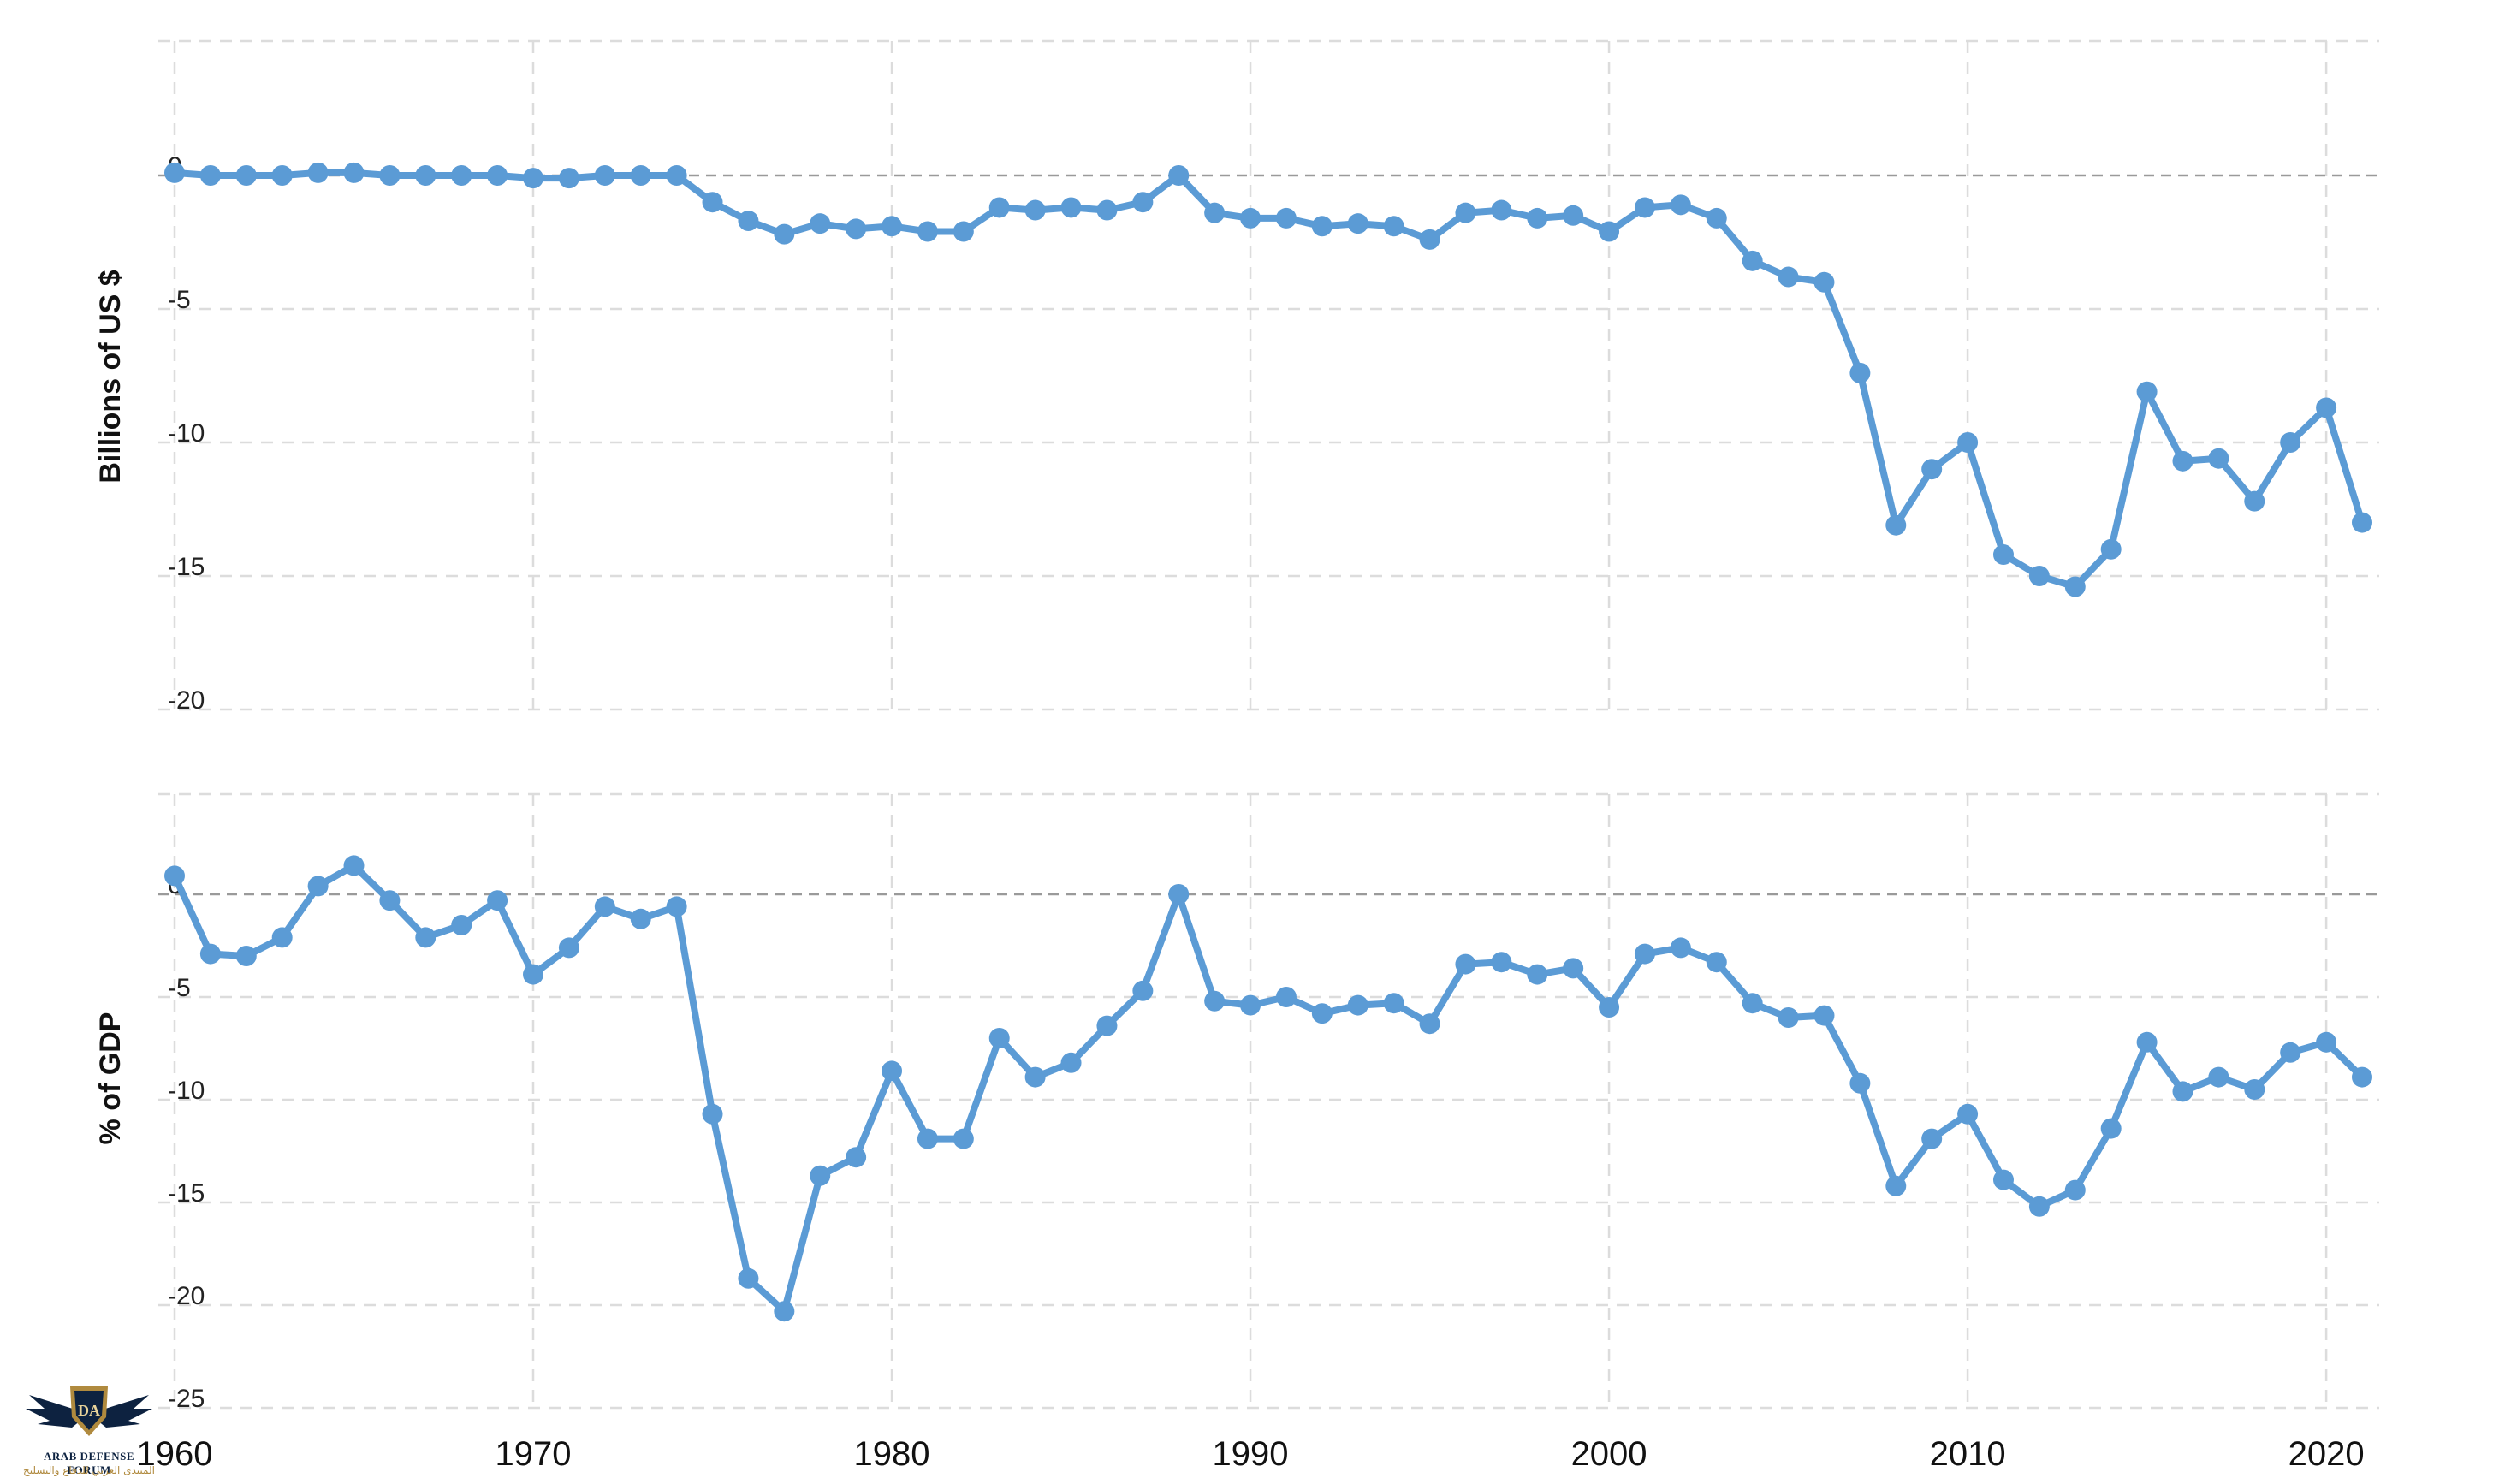 The height and width of the screenshot is (1484, 2511). Describe the element at coordinates (186, 567) in the screenshot. I see `y-tick-label: -15` at that location.